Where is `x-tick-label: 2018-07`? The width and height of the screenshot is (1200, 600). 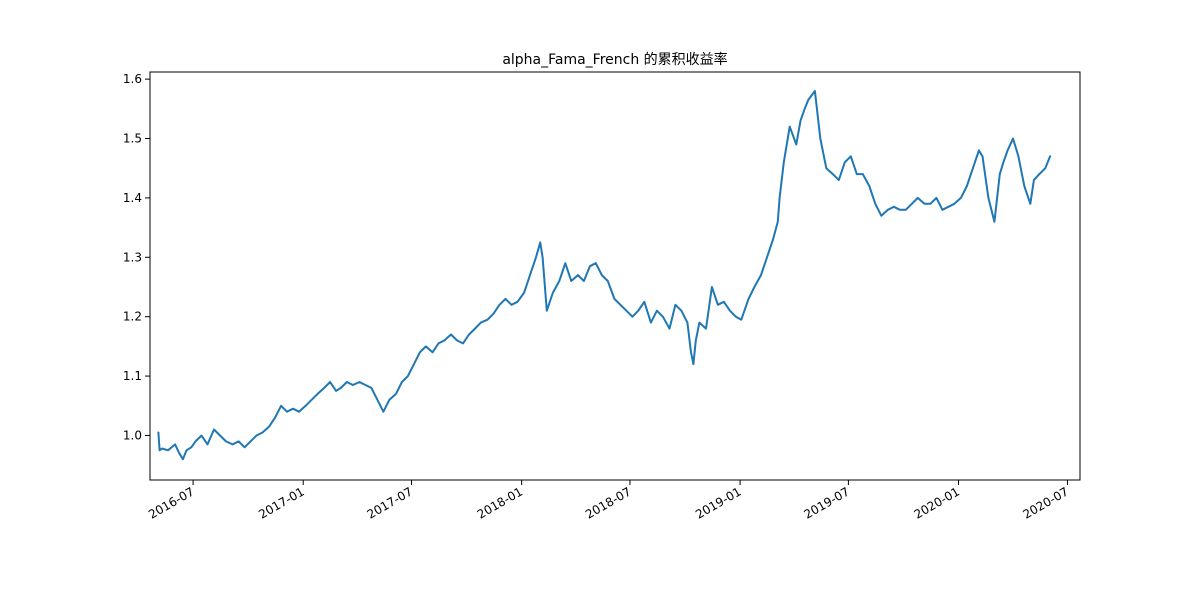
x-tick-label: 2018-07 is located at coordinates (608, 502).